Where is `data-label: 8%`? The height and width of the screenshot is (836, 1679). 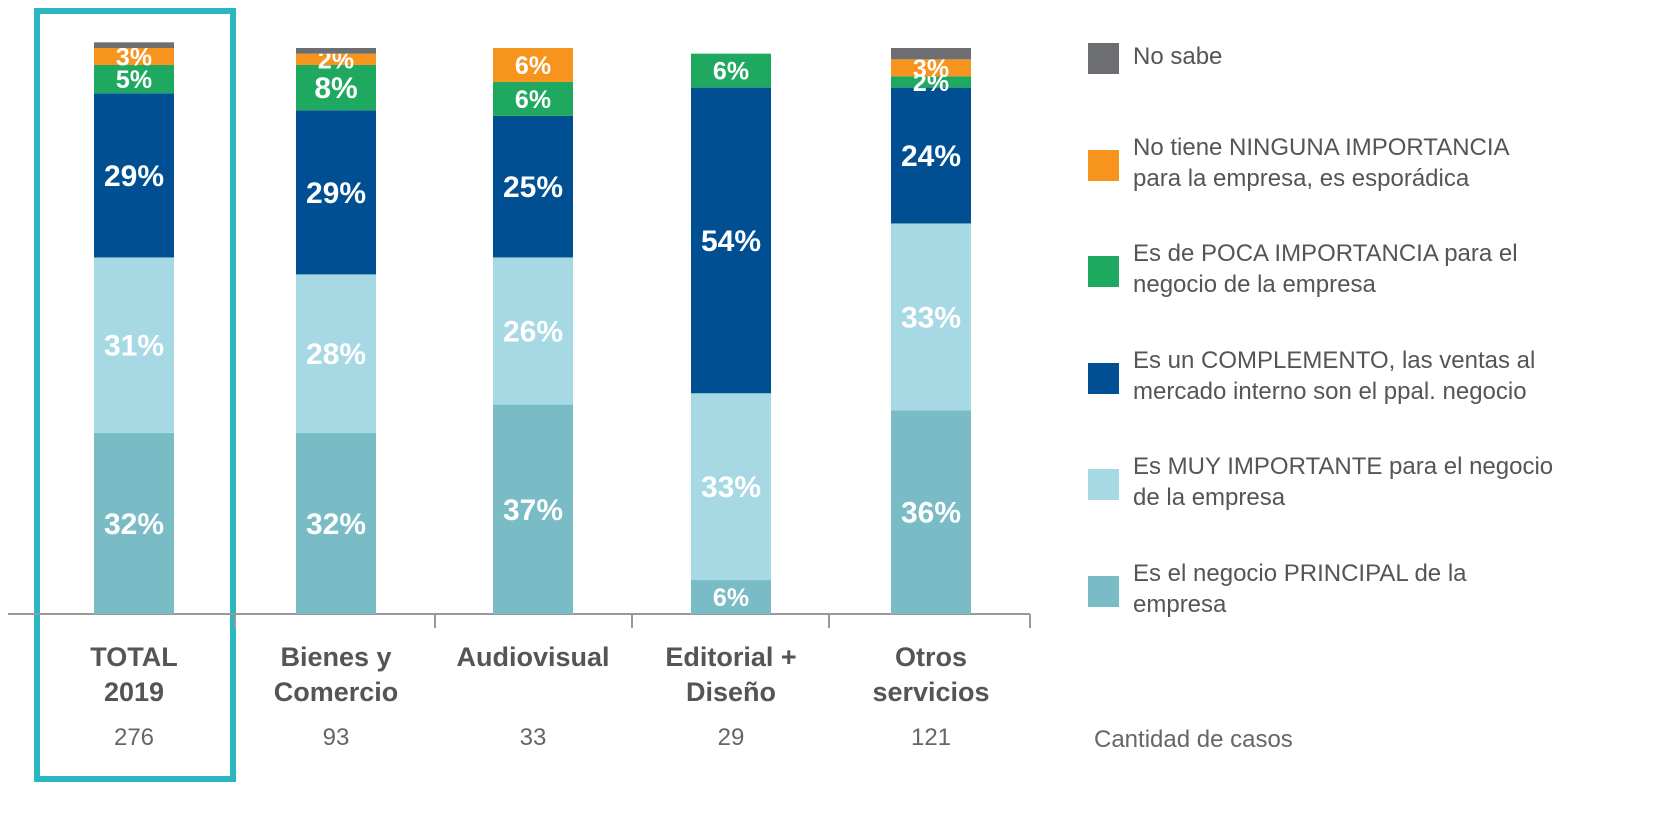
data-label: 8% is located at coordinates (335, 88).